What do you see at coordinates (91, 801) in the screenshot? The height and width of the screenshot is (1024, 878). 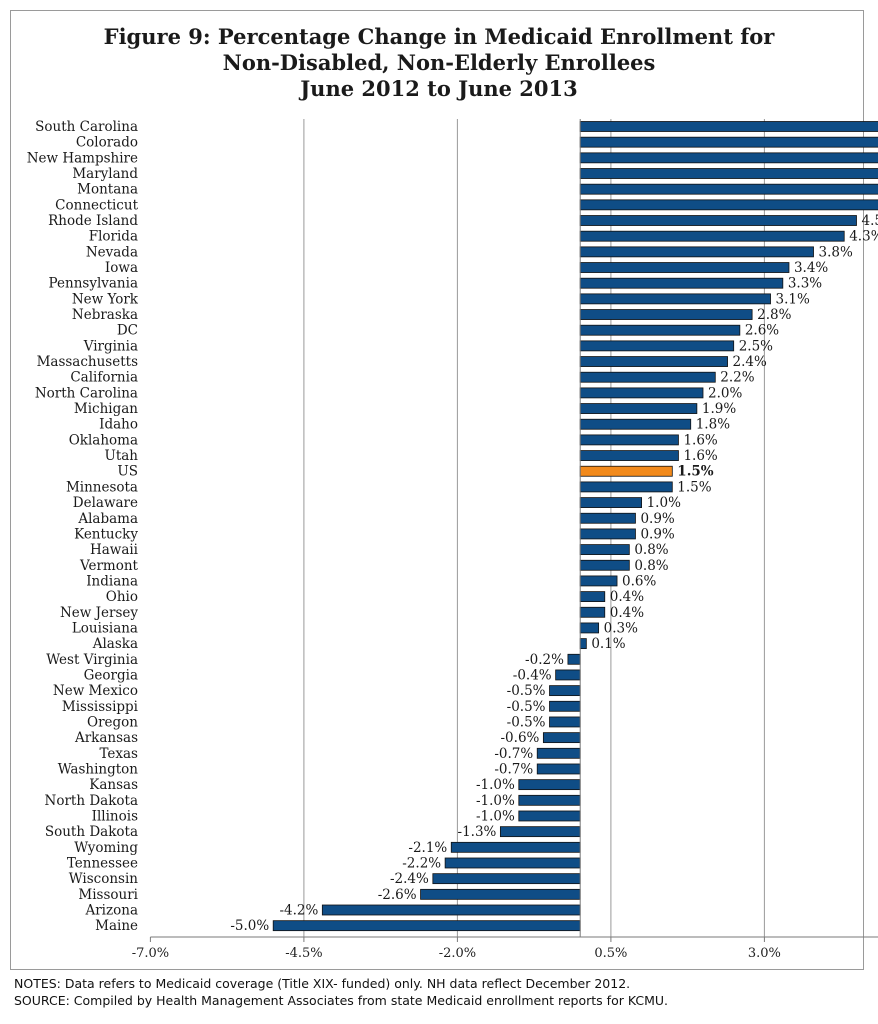 I see `category-label: North Dakota` at bounding box center [91, 801].